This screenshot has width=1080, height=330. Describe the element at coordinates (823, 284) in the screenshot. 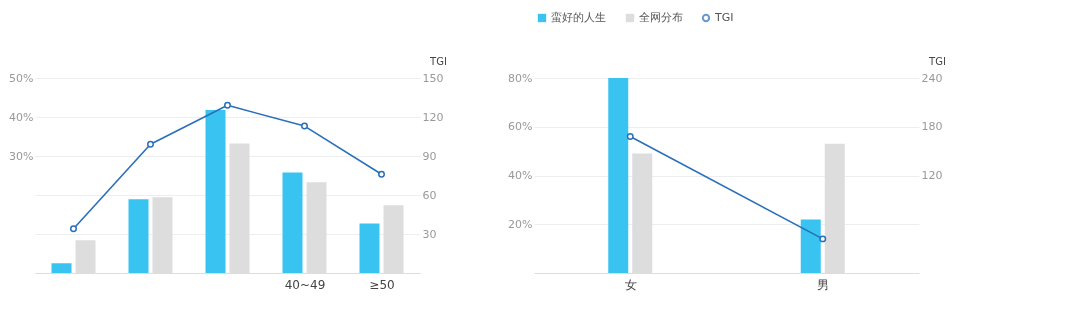

I see `x-tick-label: 男` at that location.